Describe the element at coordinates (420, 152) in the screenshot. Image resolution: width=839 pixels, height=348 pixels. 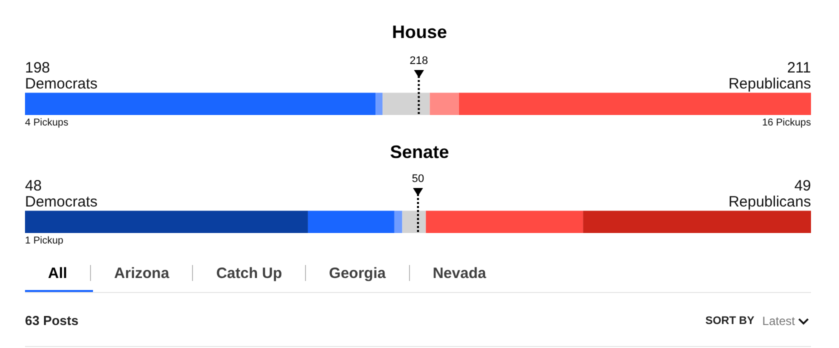
I see `chart-title: Senate` at that location.